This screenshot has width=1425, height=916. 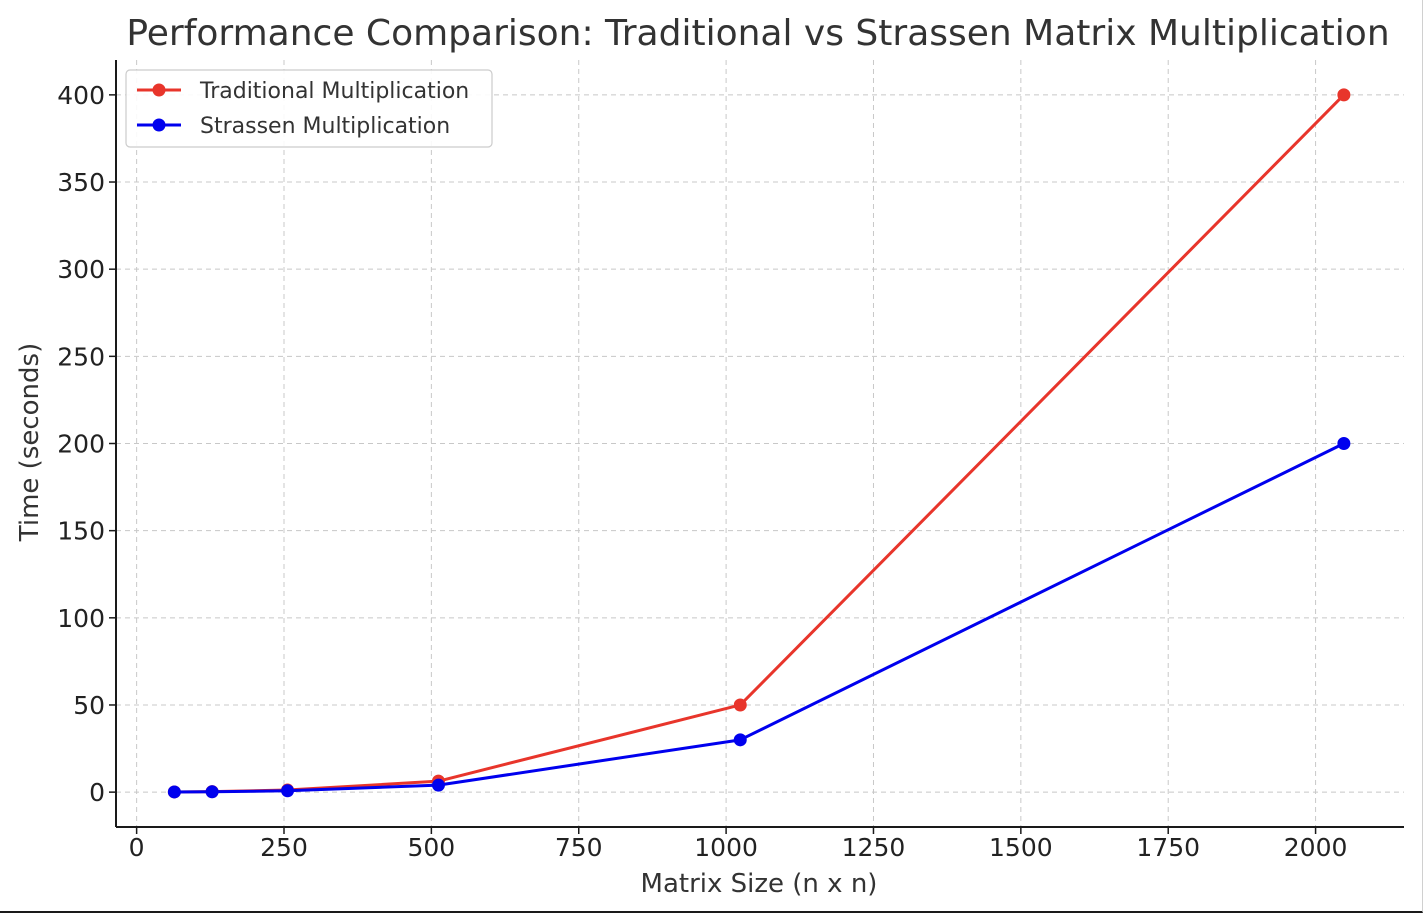 I want to click on y-axis-label: Time (seconds), so click(x=30, y=442).